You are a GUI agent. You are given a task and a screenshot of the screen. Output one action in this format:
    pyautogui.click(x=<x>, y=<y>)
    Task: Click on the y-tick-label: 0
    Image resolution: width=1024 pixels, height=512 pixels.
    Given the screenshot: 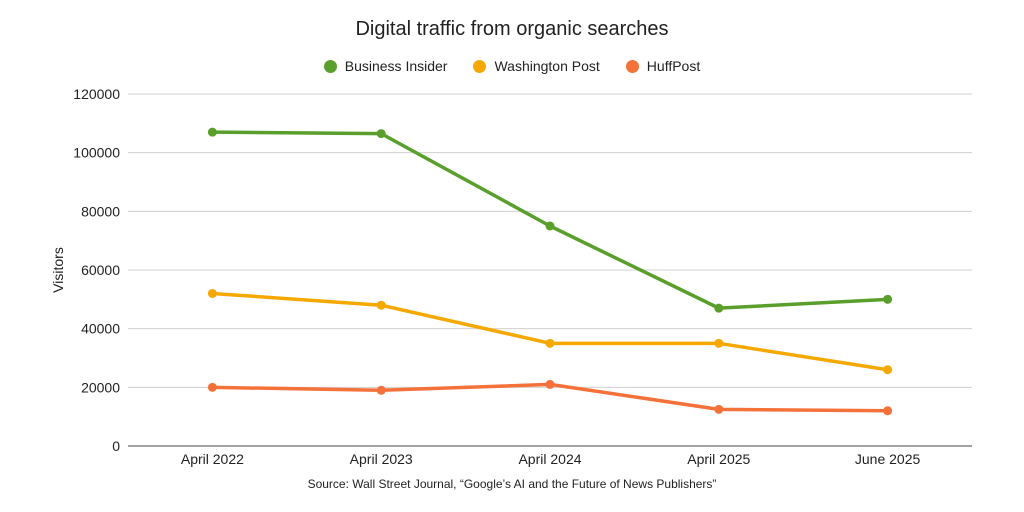 What is the action you would take?
    pyautogui.click(x=116, y=446)
    